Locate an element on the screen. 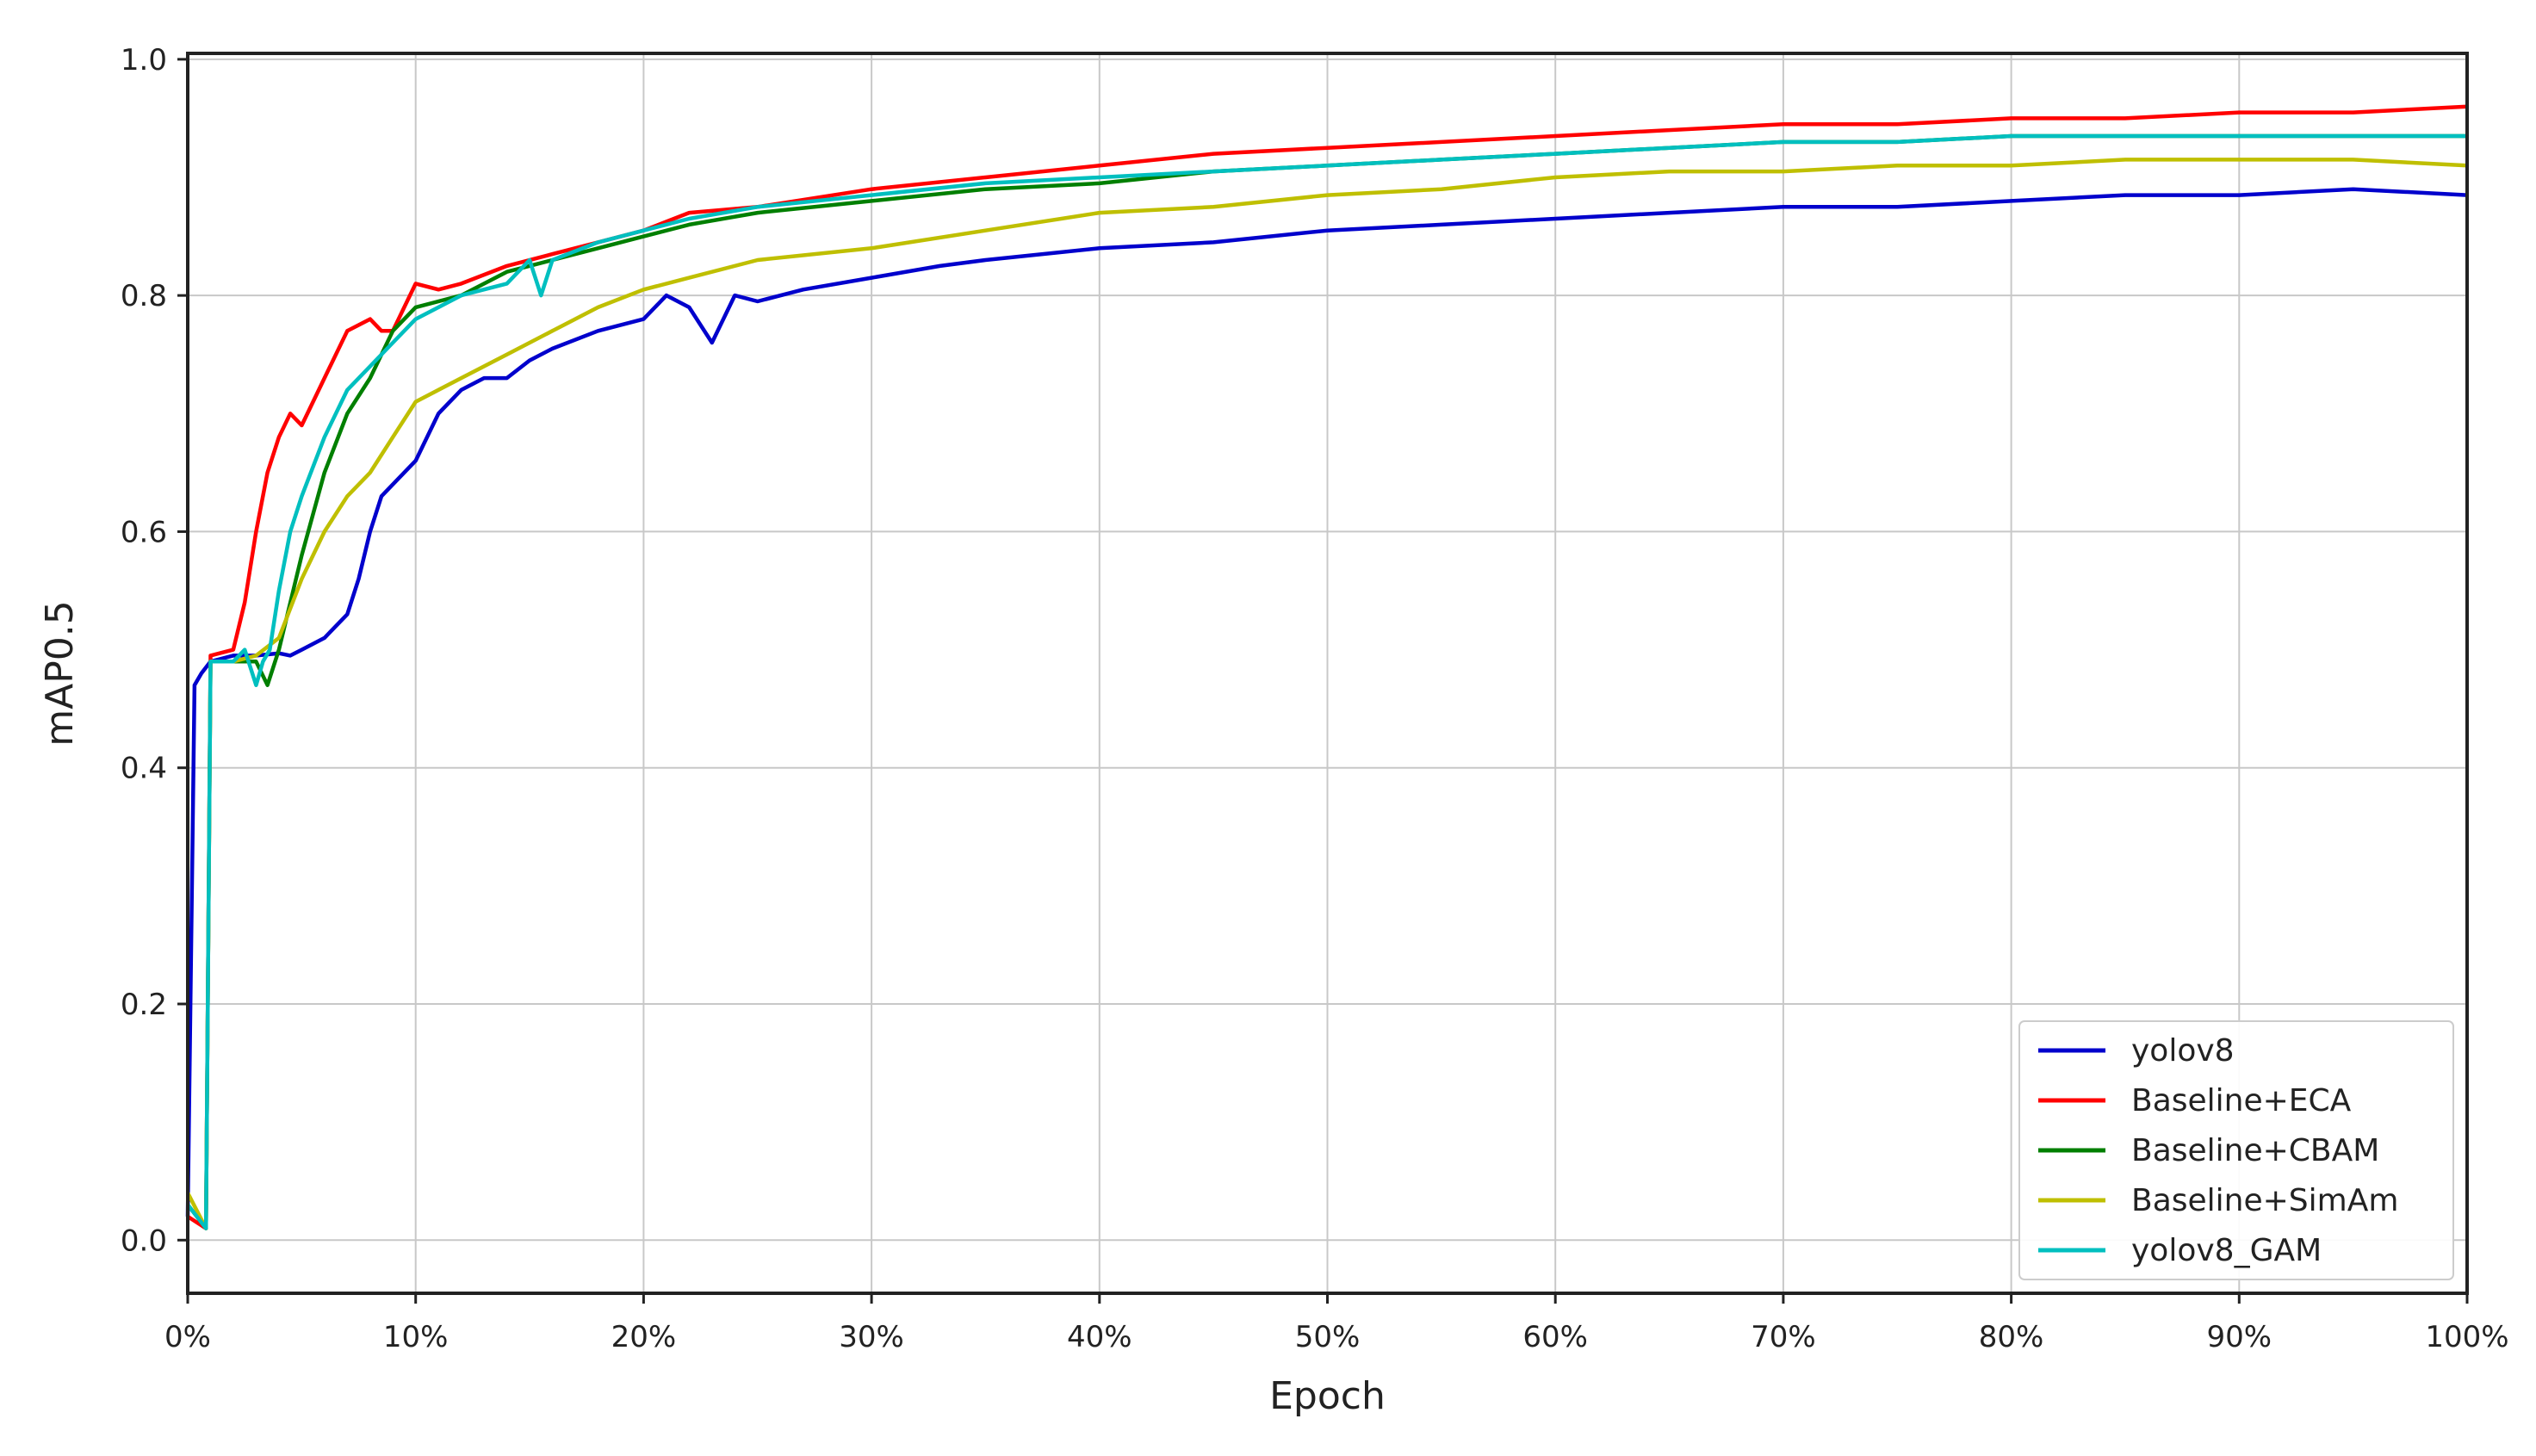 Image resolution: width=2536 pixels, height=1456 pixels. legend-label: Baseline+ECA is located at coordinates (2241, 1100).